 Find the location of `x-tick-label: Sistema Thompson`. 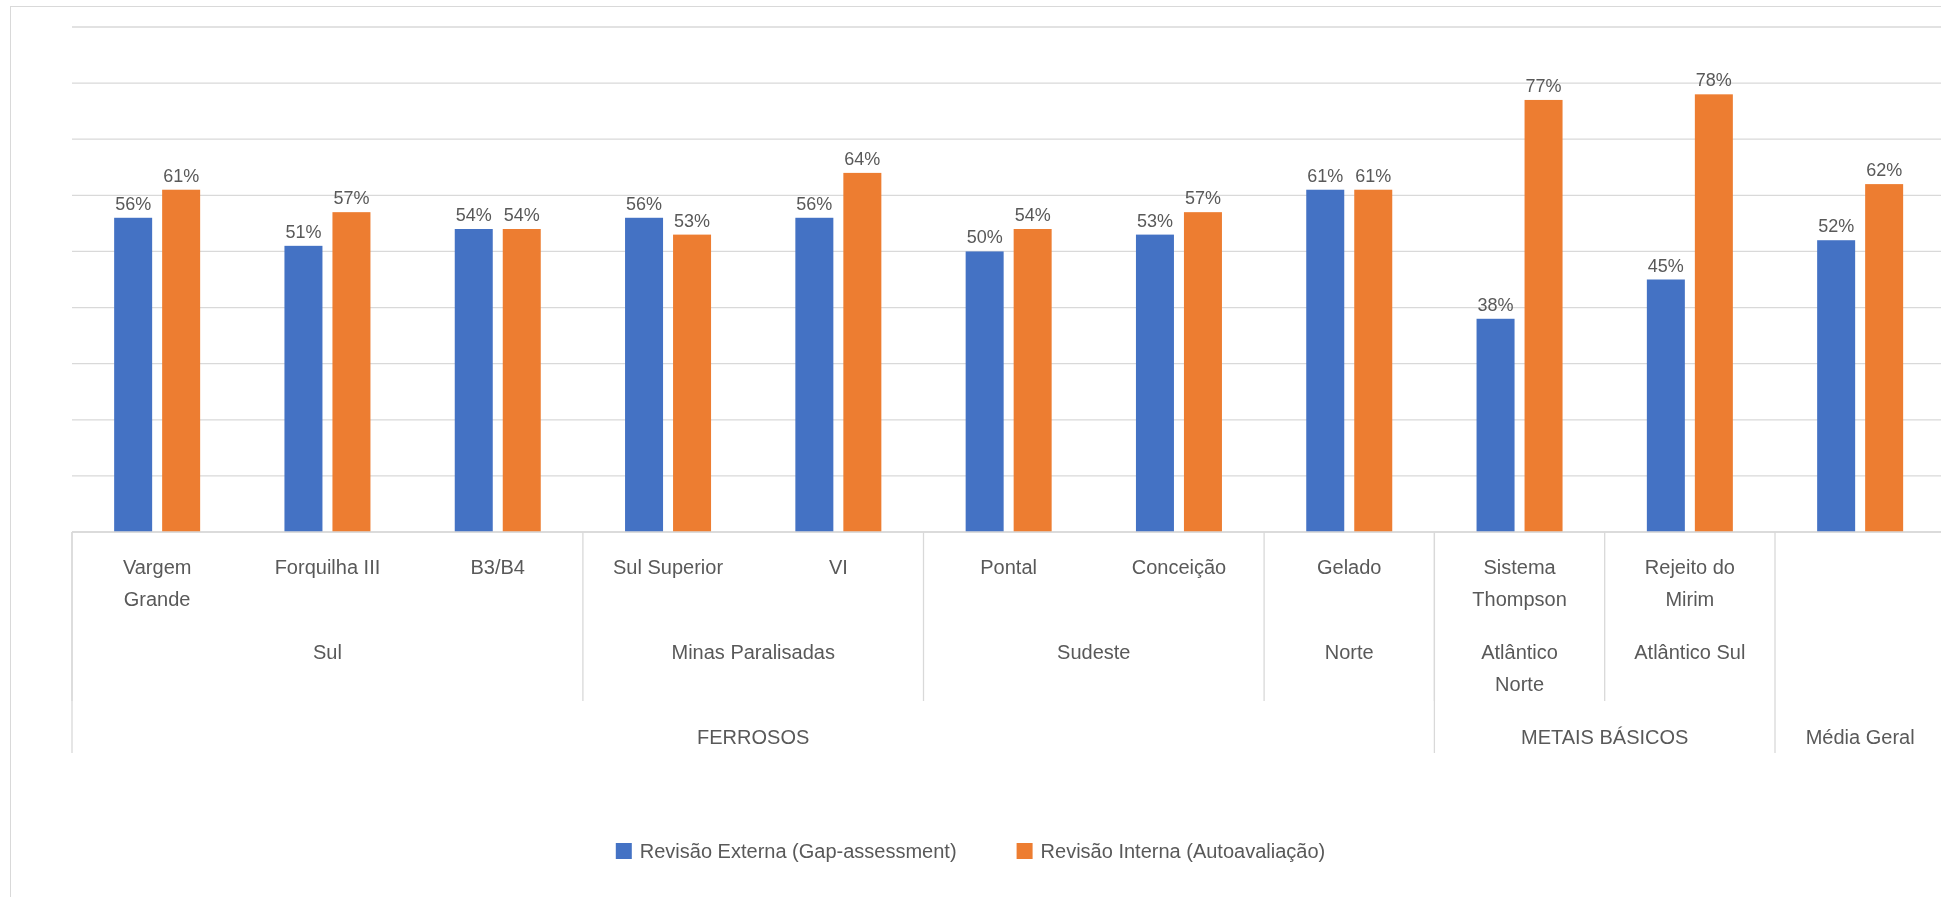

x-tick-label: Sistema Thompson is located at coordinates (1519, 583).